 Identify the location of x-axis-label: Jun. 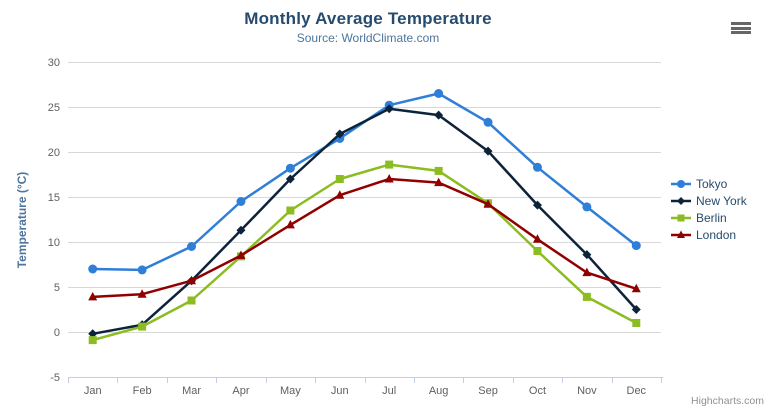
(340, 391).